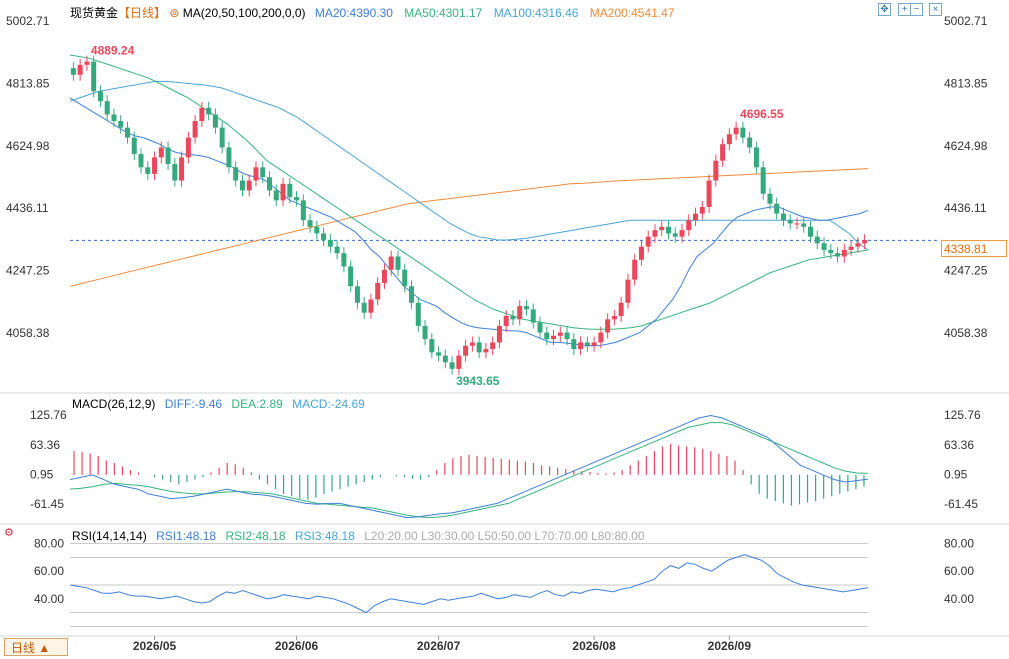 The height and width of the screenshot is (659, 1009). I want to click on price-tick-right: 4058.38, so click(966, 333).